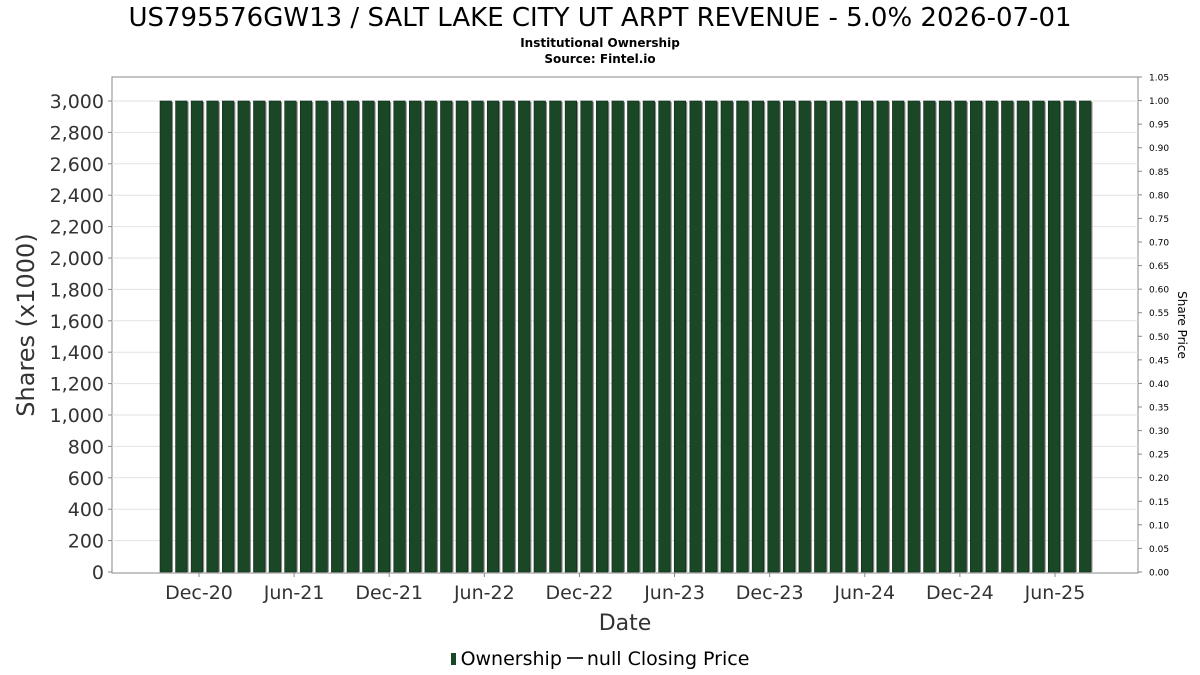 Image resolution: width=1200 pixels, height=675 pixels. I want to click on y-right-tick-label: 0.50, so click(1159, 338).